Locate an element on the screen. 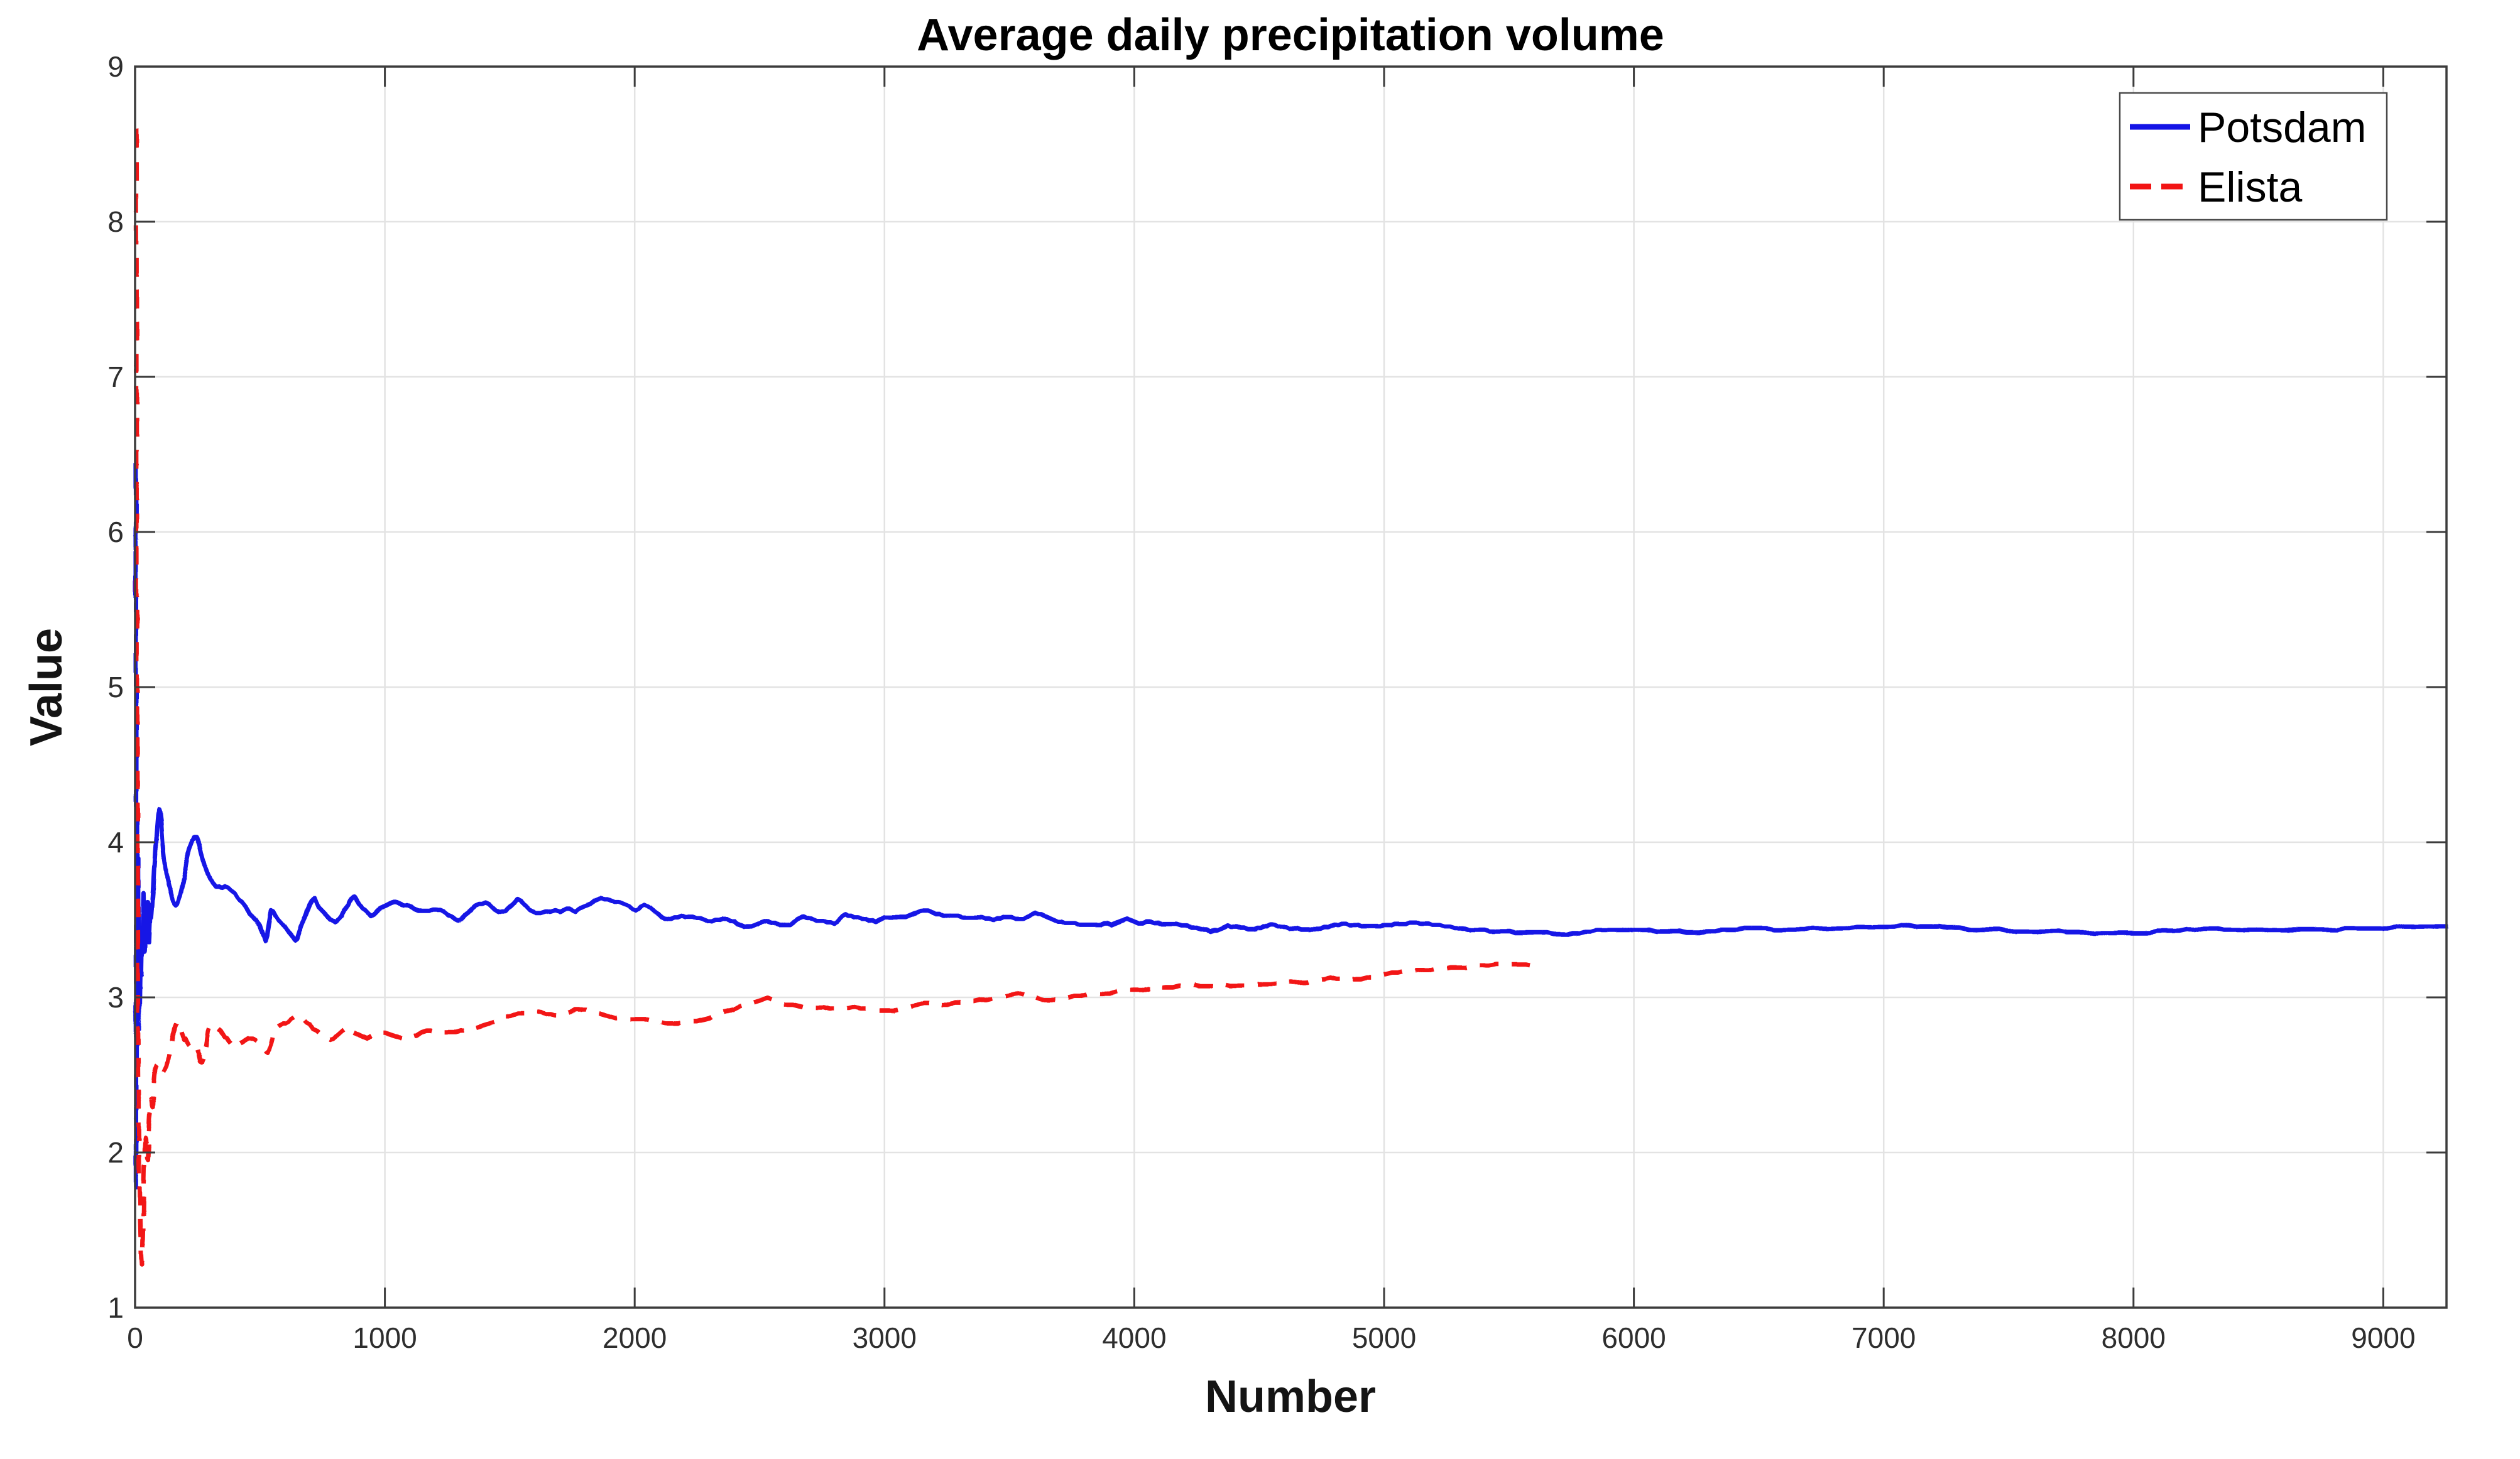 This screenshot has width=2520, height=1459. x-tick-label: 0 is located at coordinates (135, 1337).